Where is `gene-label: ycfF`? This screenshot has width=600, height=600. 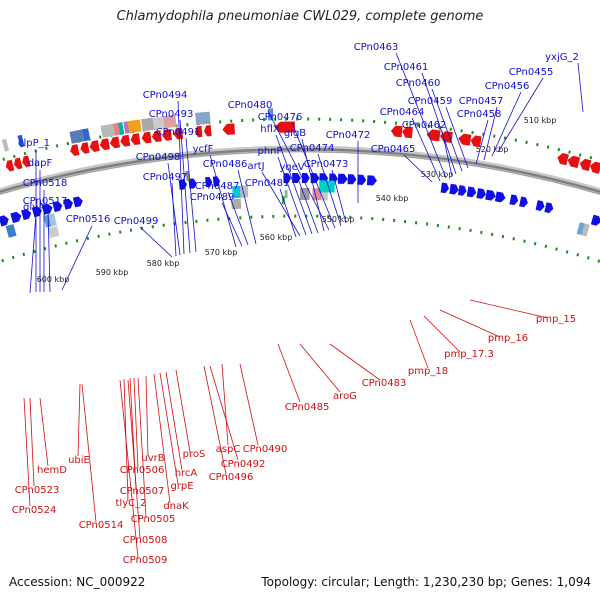
gene-label: ycfF is located at coordinates (203, 149).